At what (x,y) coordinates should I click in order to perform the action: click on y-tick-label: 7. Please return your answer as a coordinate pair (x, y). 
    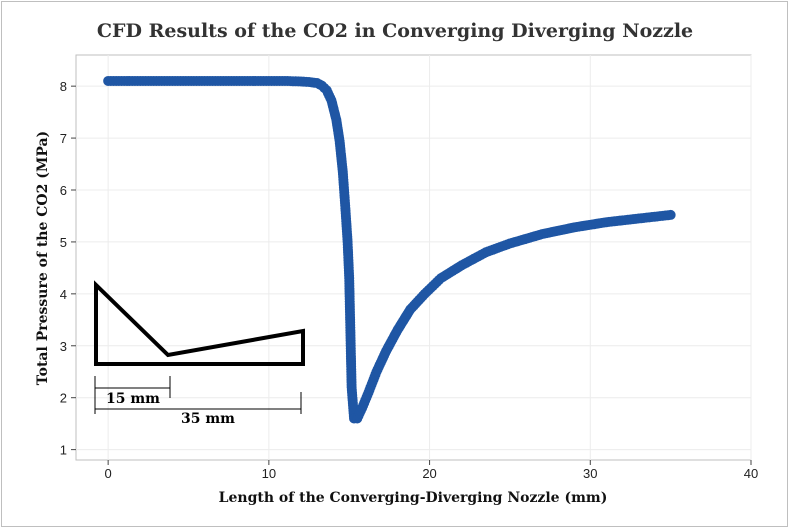
    Looking at the image, I should click on (63, 138).